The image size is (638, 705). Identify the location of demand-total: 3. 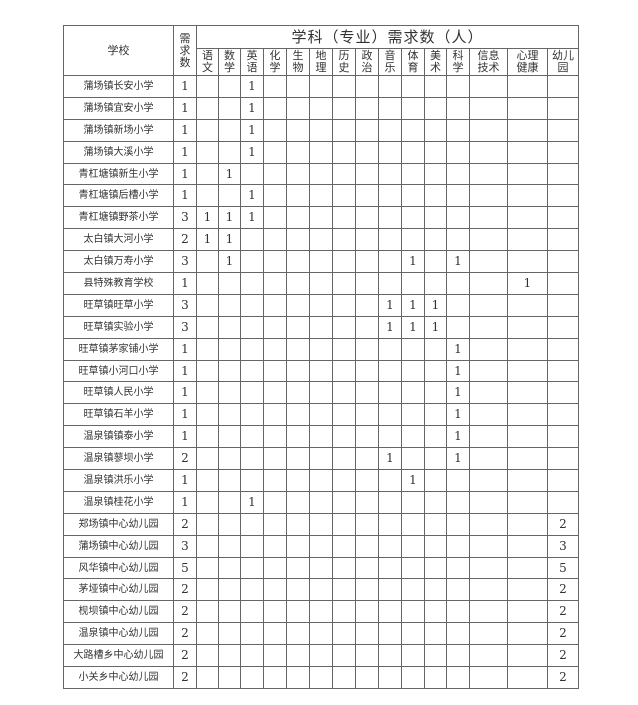
(185, 305).